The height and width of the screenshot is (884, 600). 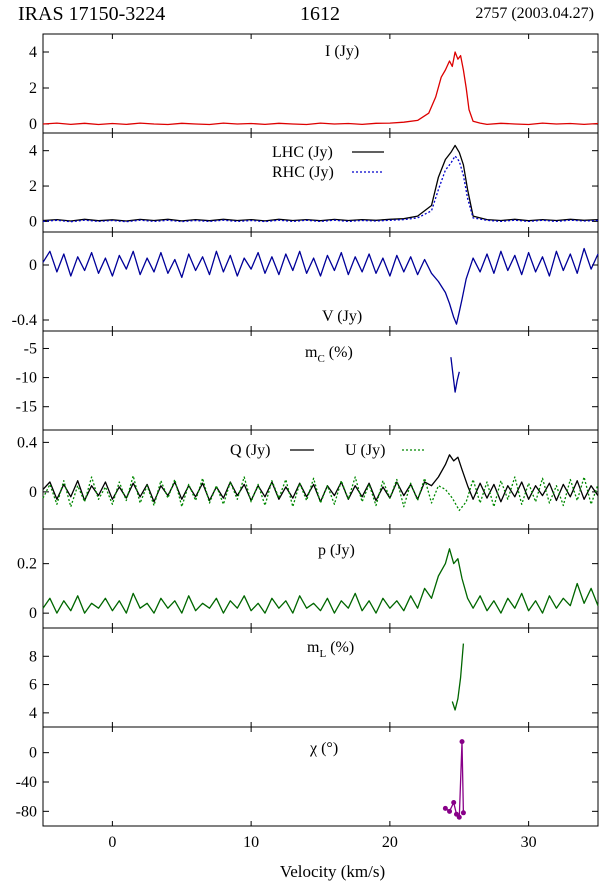 What do you see at coordinates (320, 14) in the screenshot?
I see `line-frequency: 1612` at bounding box center [320, 14].